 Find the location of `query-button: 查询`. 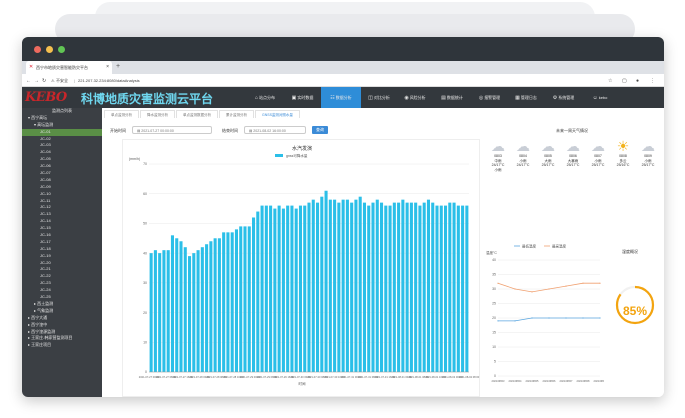

query-button: 查询 is located at coordinates (320, 130).